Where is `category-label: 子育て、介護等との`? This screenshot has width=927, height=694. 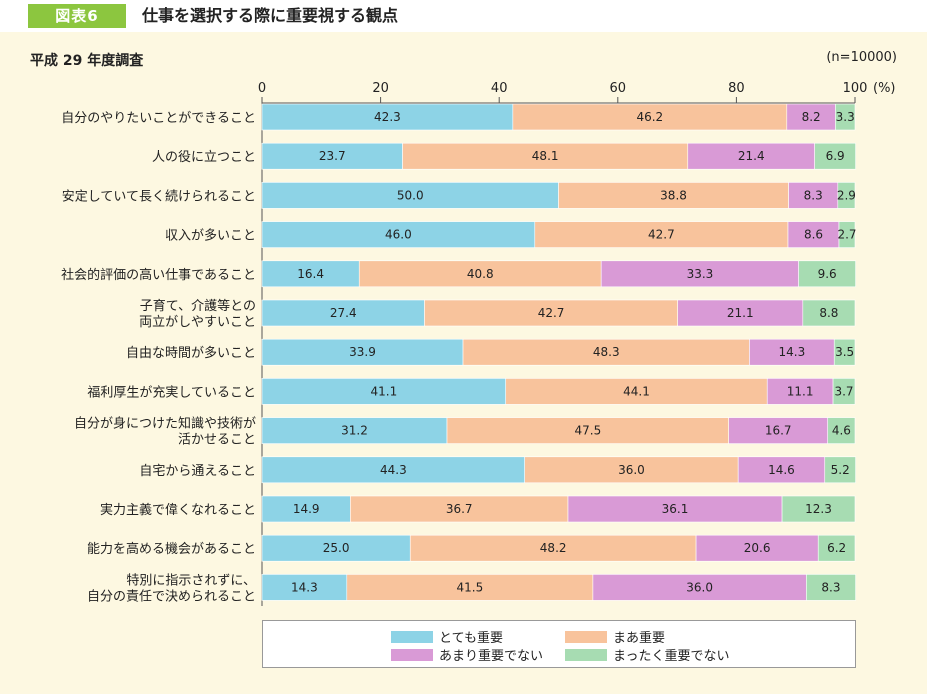
category-label: 子育て、介護等との is located at coordinates (198, 306).